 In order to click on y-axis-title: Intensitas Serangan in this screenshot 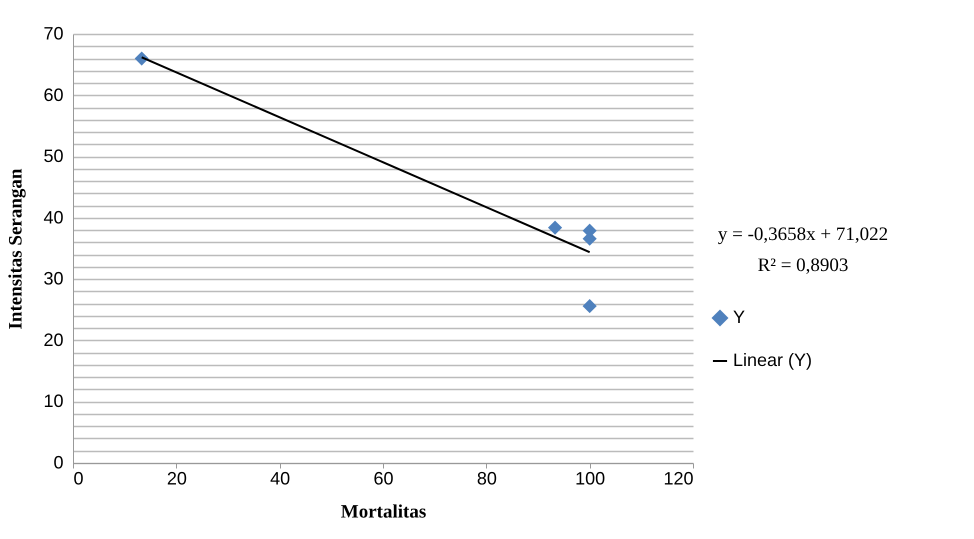, I will do `click(15, 249)`.